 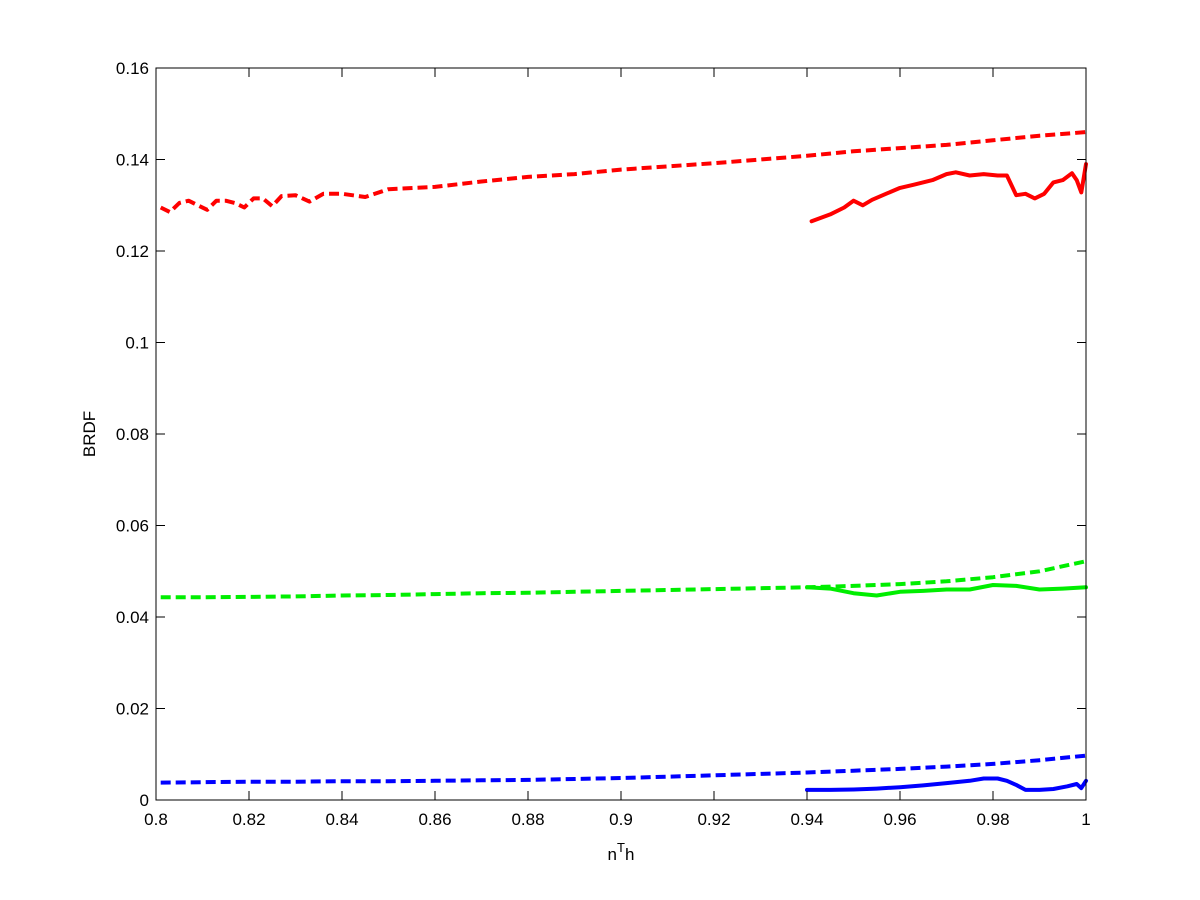 I want to click on y-tick-label: 0.08, so click(x=132, y=434).